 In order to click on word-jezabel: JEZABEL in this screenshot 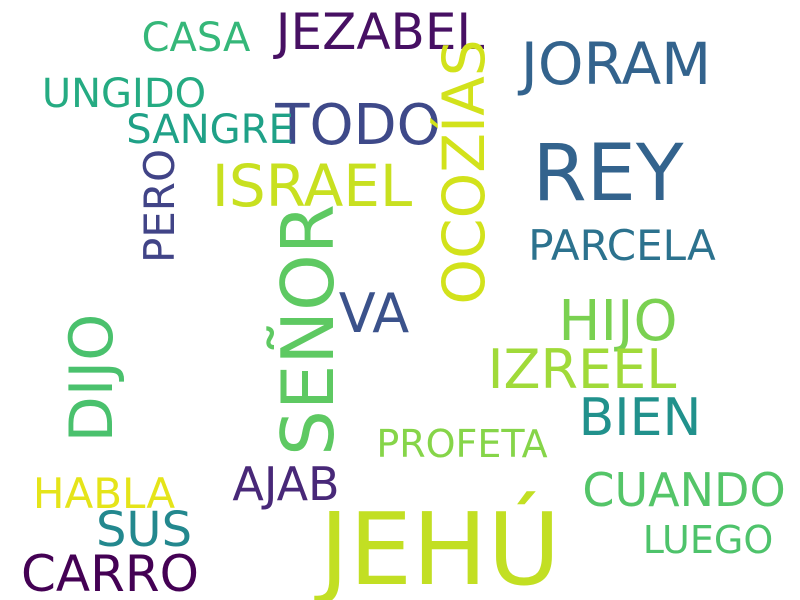, I will do `click(380, 32)`.